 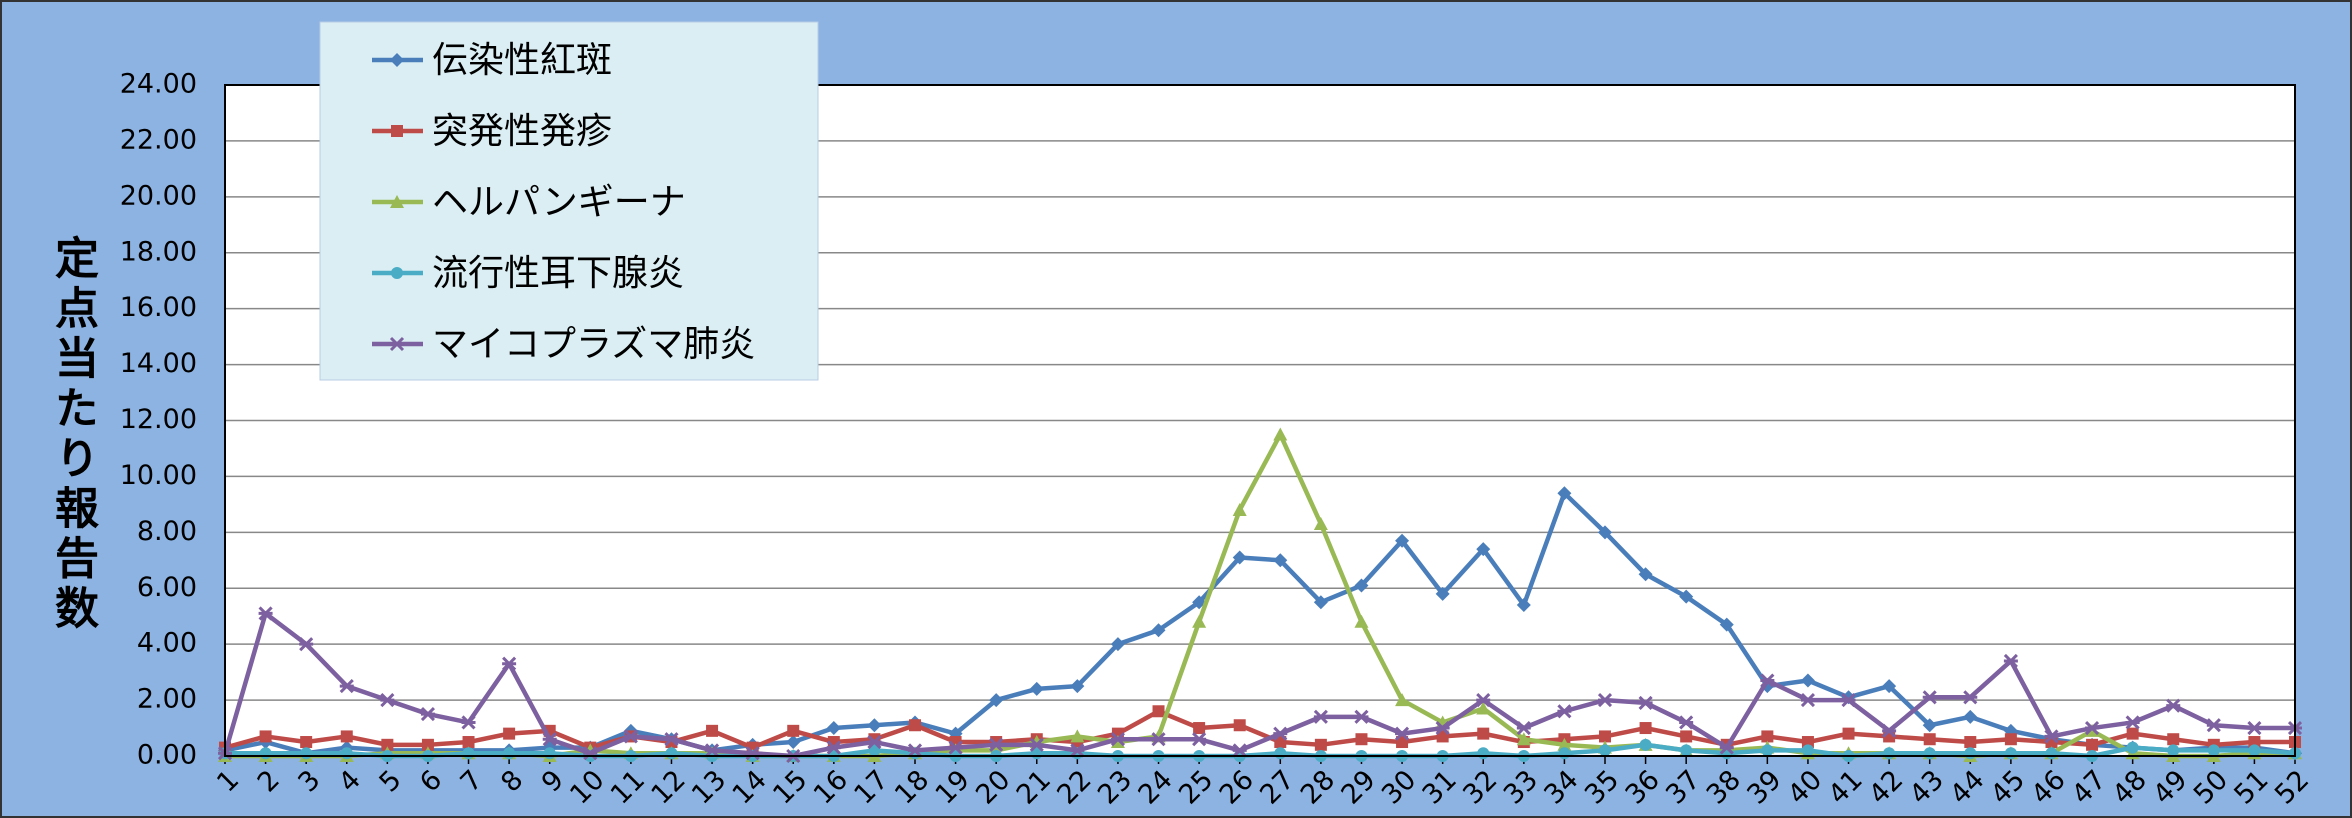 I want to click on legend-label: 流行性耳下腺炎, so click(x=558, y=273).